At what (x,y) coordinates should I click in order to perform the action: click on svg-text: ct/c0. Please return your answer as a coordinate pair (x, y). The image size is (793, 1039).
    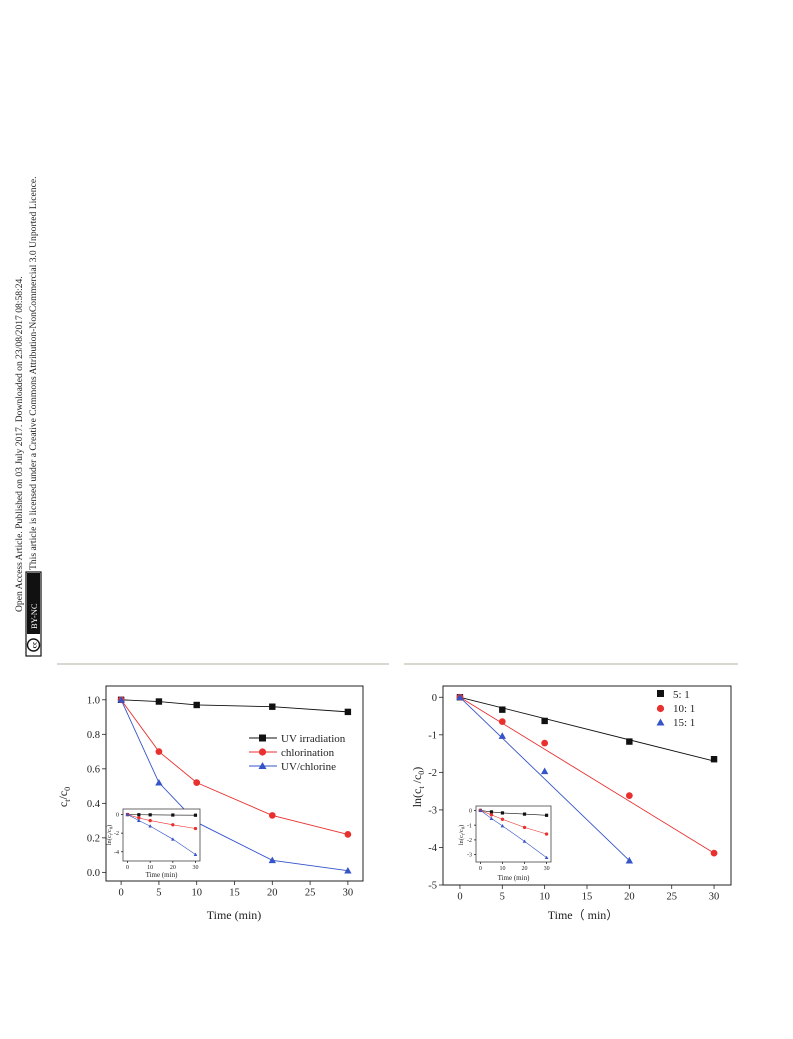
    Looking at the image, I should click on (64, 797).